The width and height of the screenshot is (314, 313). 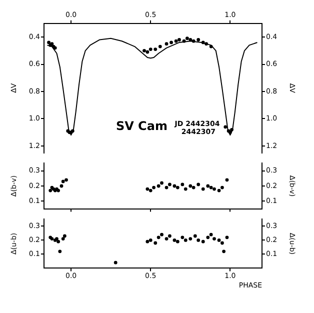 What do you see at coordinates (142, 126) in the screenshot?
I see `annotation: SV Cam` at bounding box center [142, 126].